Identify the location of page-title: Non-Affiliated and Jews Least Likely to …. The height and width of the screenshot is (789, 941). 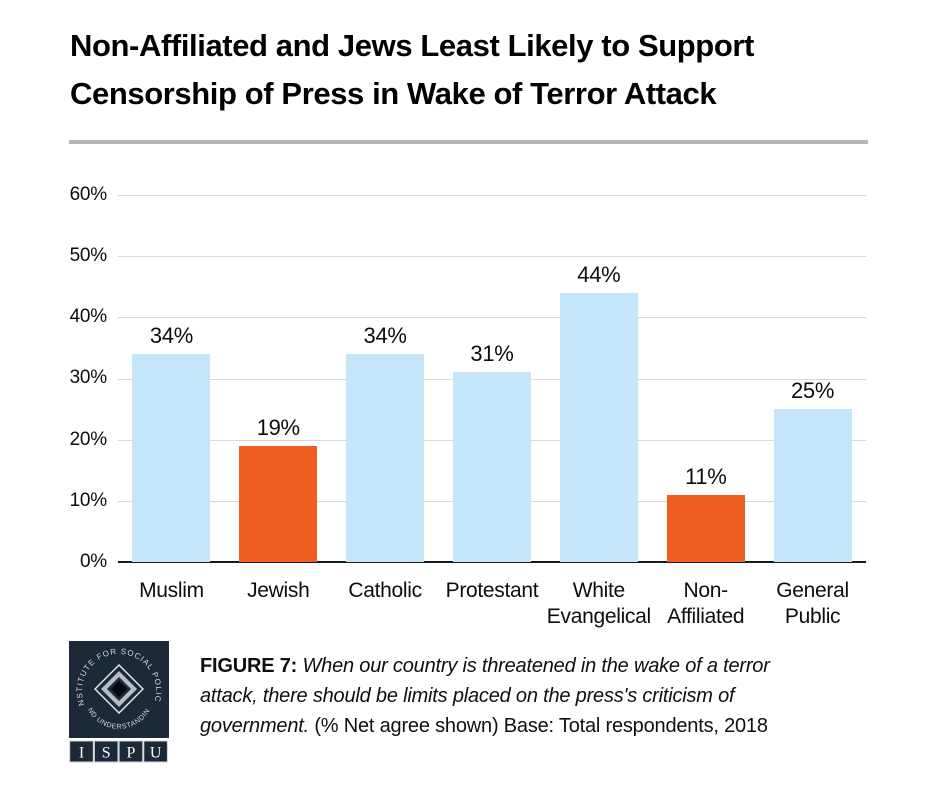
(480, 70).